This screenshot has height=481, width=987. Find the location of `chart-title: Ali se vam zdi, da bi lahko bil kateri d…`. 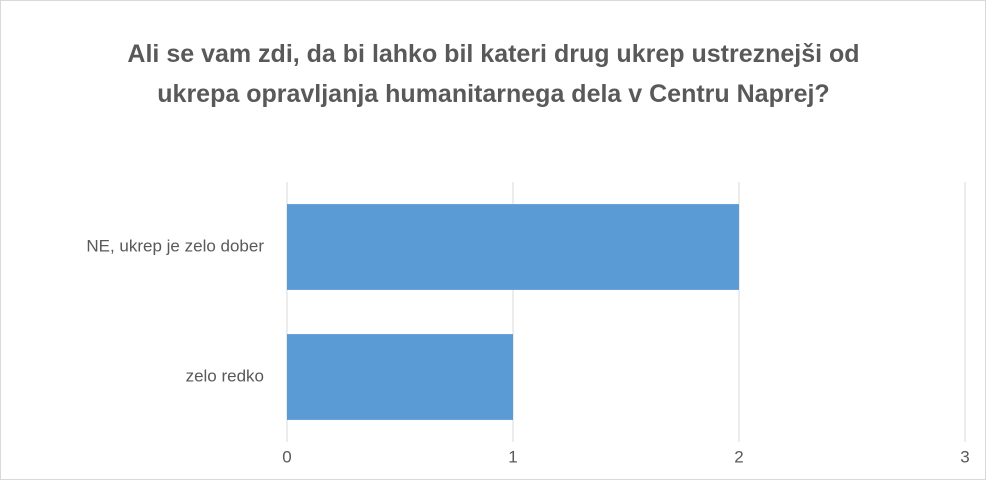

chart-title: Ali se vam zdi, da bi lahko bil kateri d… is located at coordinates (493, 74).